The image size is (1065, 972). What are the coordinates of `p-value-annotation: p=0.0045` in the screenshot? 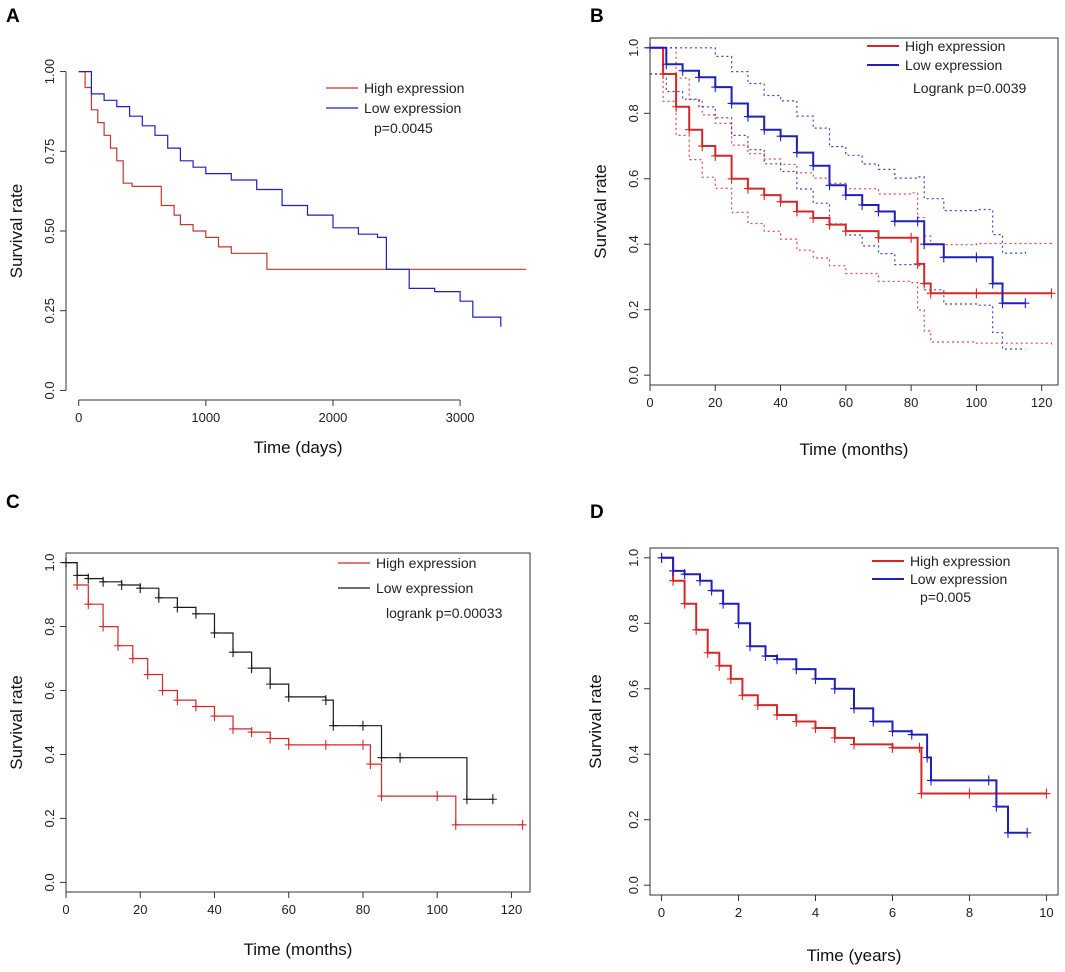 It's located at (403, 128).